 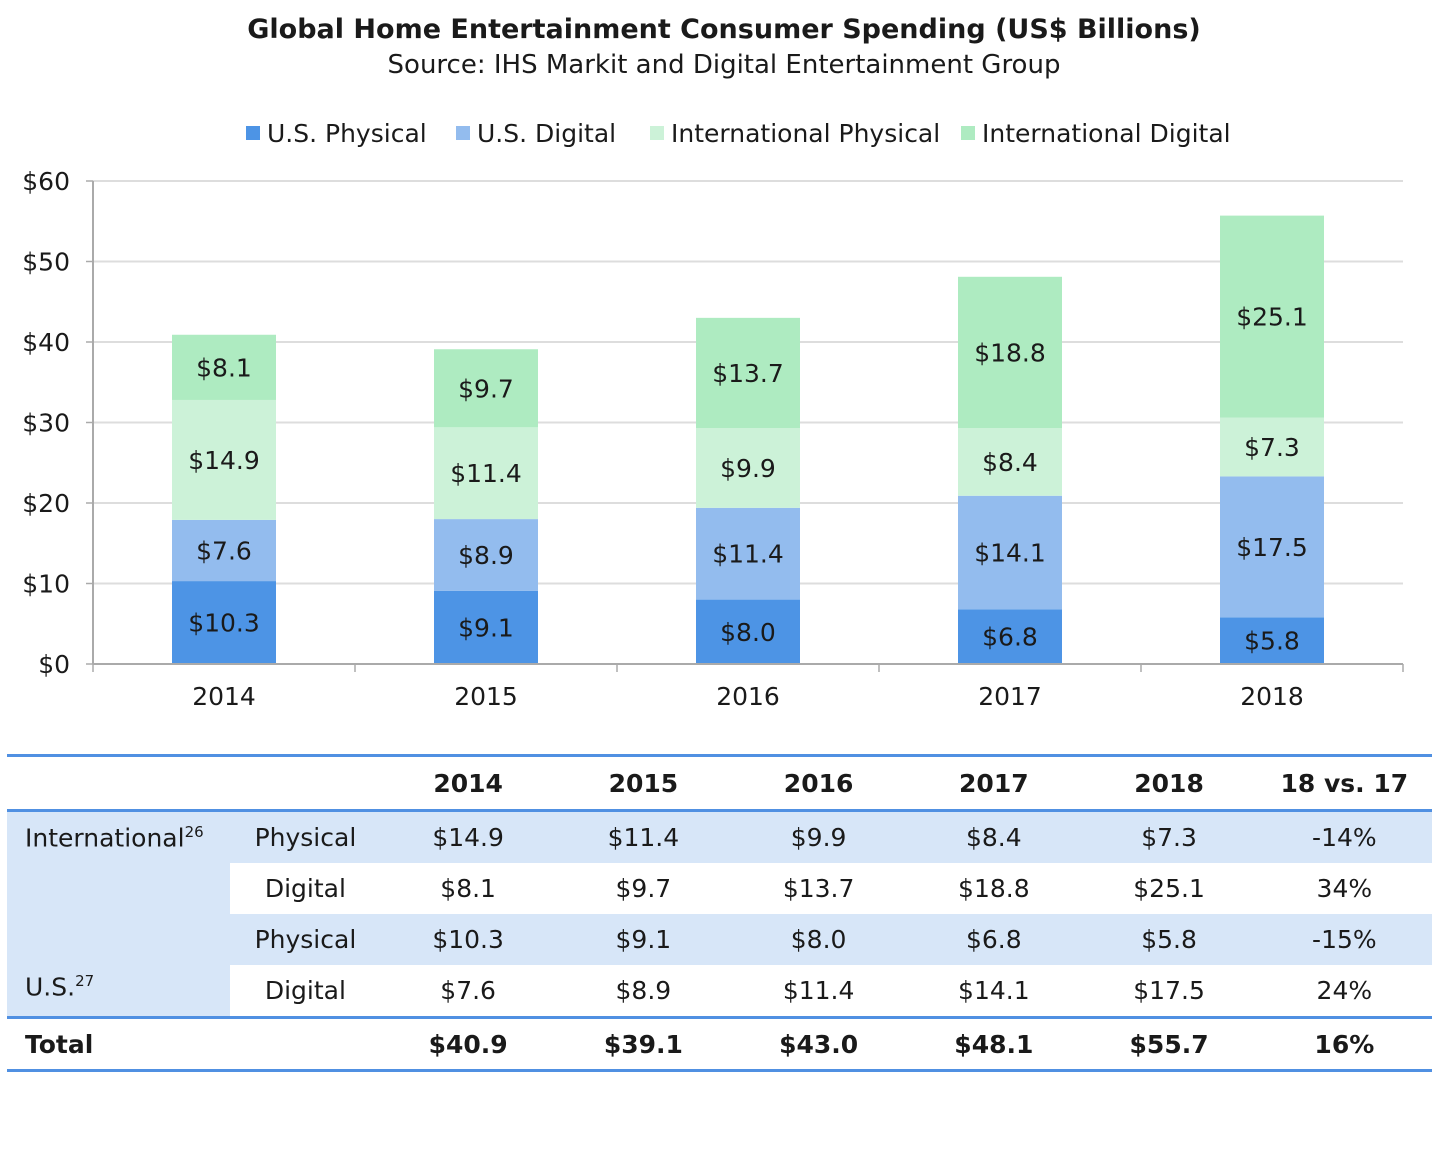 I want to click on y-tick-label: $0, so click(x=54, y=664).